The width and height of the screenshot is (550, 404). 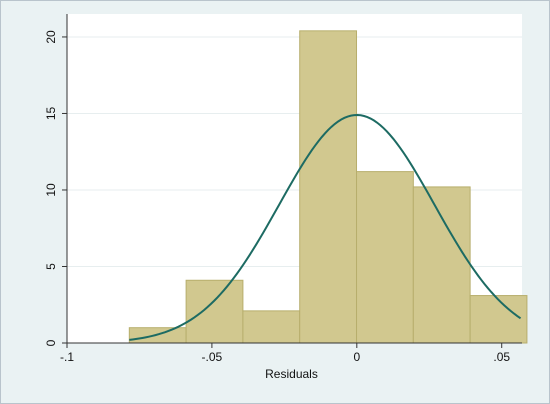 What do you see at coordinates (51, 342) in the screenshot?
I see `y-tick-label: 0` at bounding box center [51, 342].